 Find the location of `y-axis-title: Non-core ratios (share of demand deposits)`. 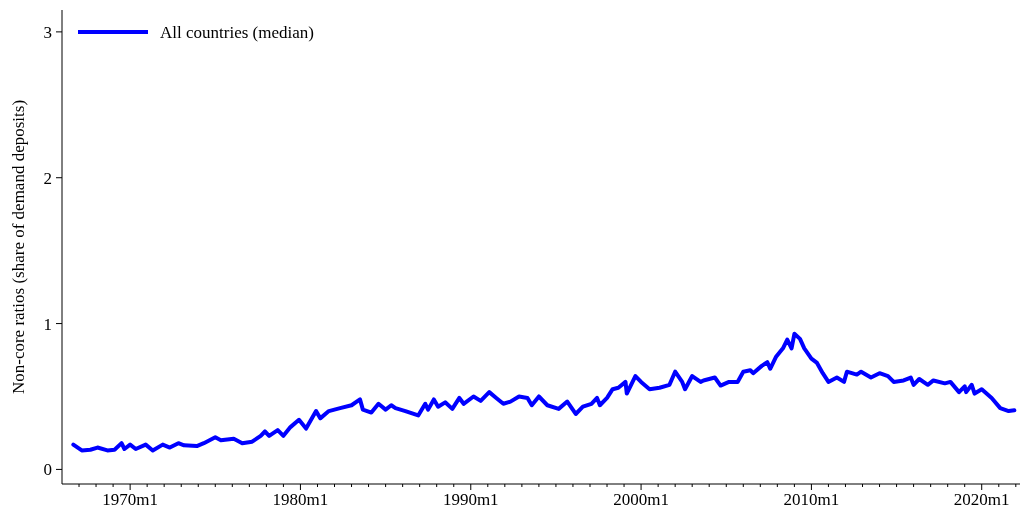

y-axis-title: Non-core ratios (share of demand deposits) is located at coordinates (18, 247).